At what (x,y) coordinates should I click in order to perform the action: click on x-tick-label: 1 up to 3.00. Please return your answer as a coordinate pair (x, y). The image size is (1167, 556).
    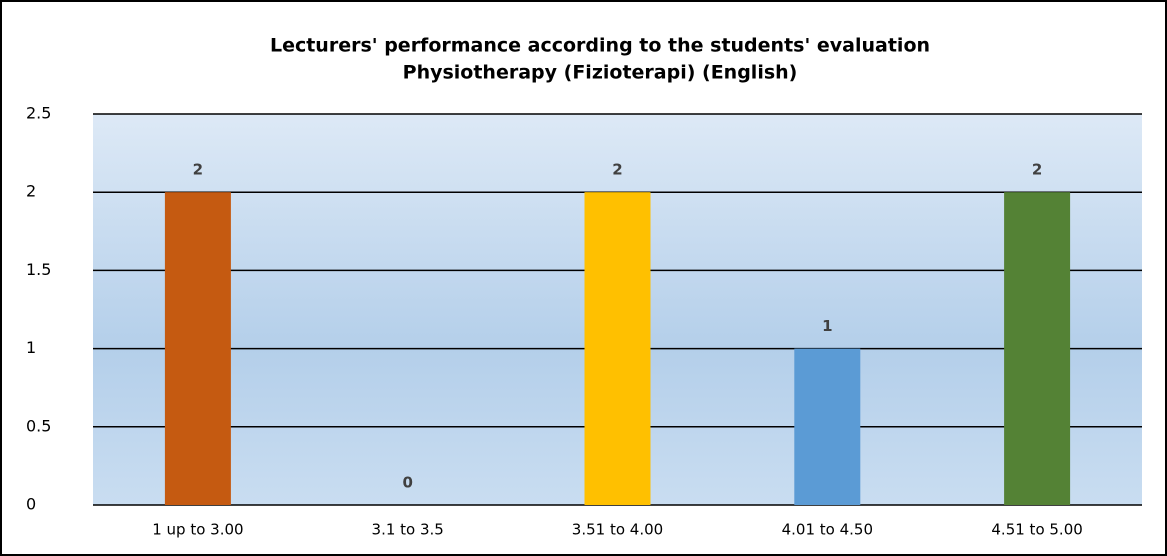
    Looking at the image, I should click on (197, 530).